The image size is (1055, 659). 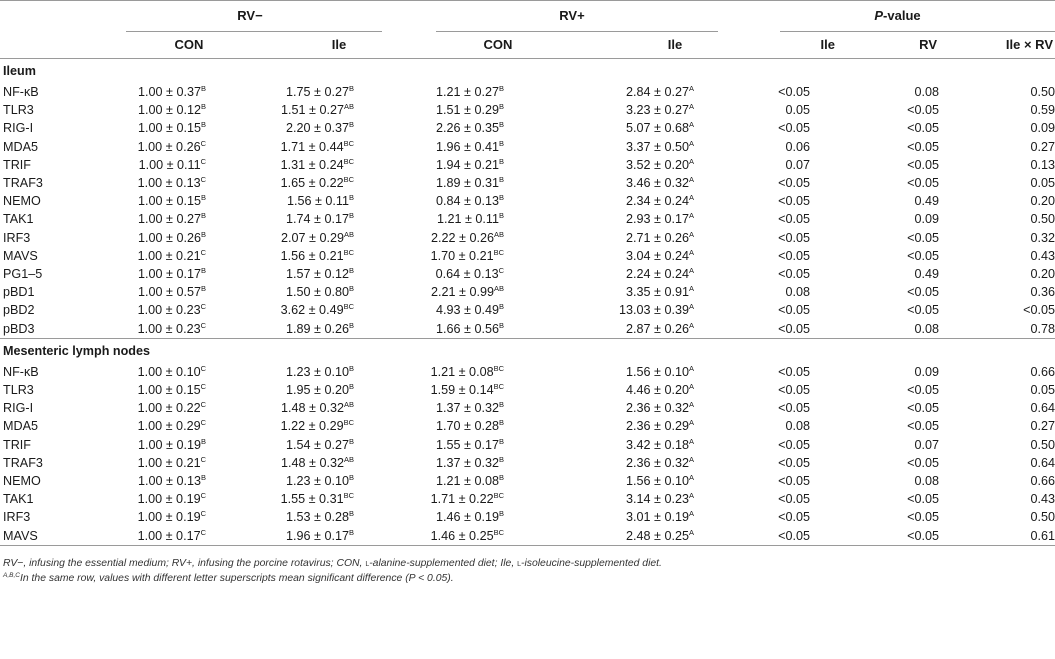 I want to click on value-cell: 1.55 ± 0.31BC, so click(x=323, y=499).